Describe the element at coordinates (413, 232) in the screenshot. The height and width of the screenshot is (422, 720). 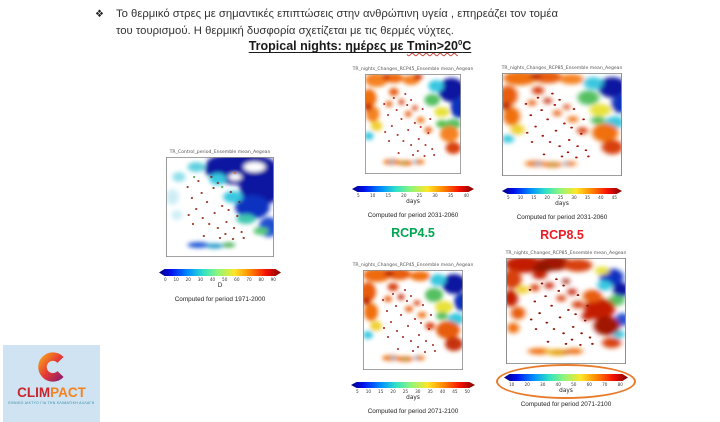
I see `rcp45-scenario-label: RCP4.5` at that location.